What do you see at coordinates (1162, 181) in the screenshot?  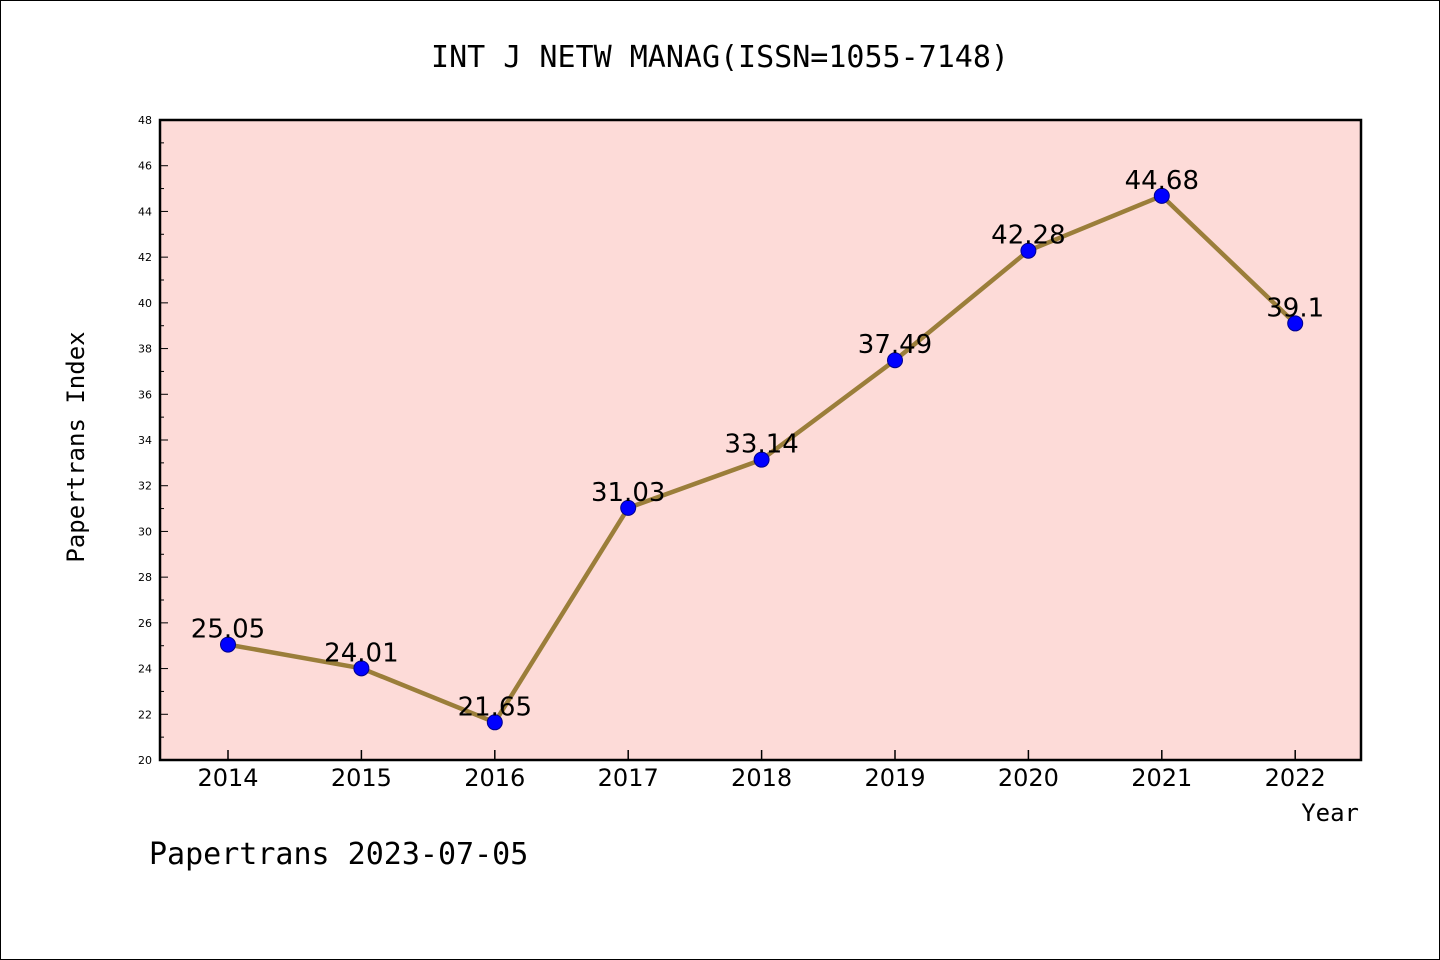 I see `data-label: 44.68` at bounding box center [1162, 181].